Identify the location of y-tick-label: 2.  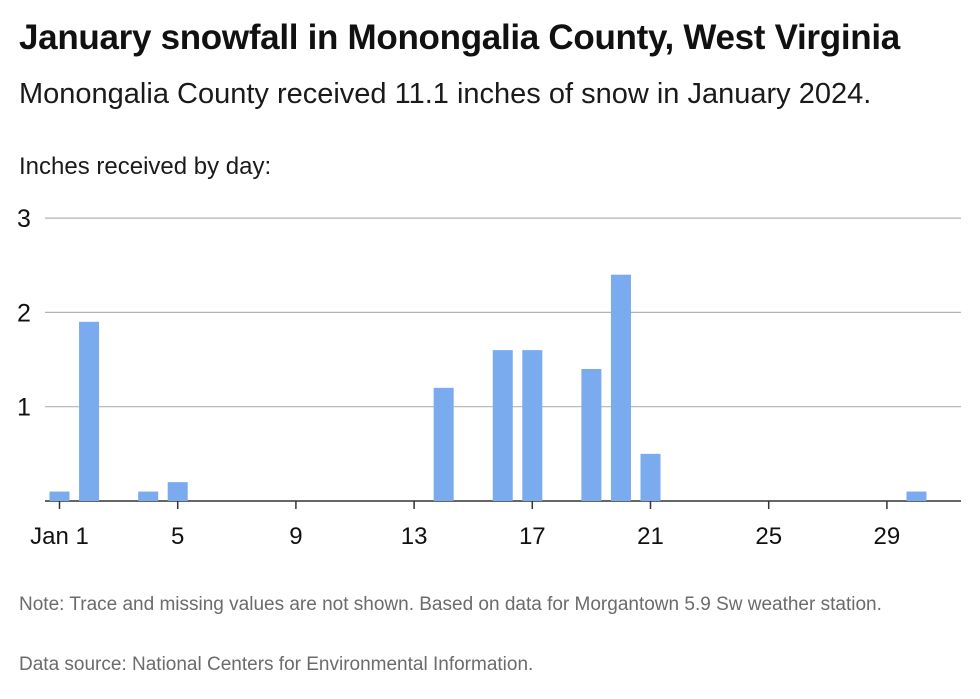
(24, 313).